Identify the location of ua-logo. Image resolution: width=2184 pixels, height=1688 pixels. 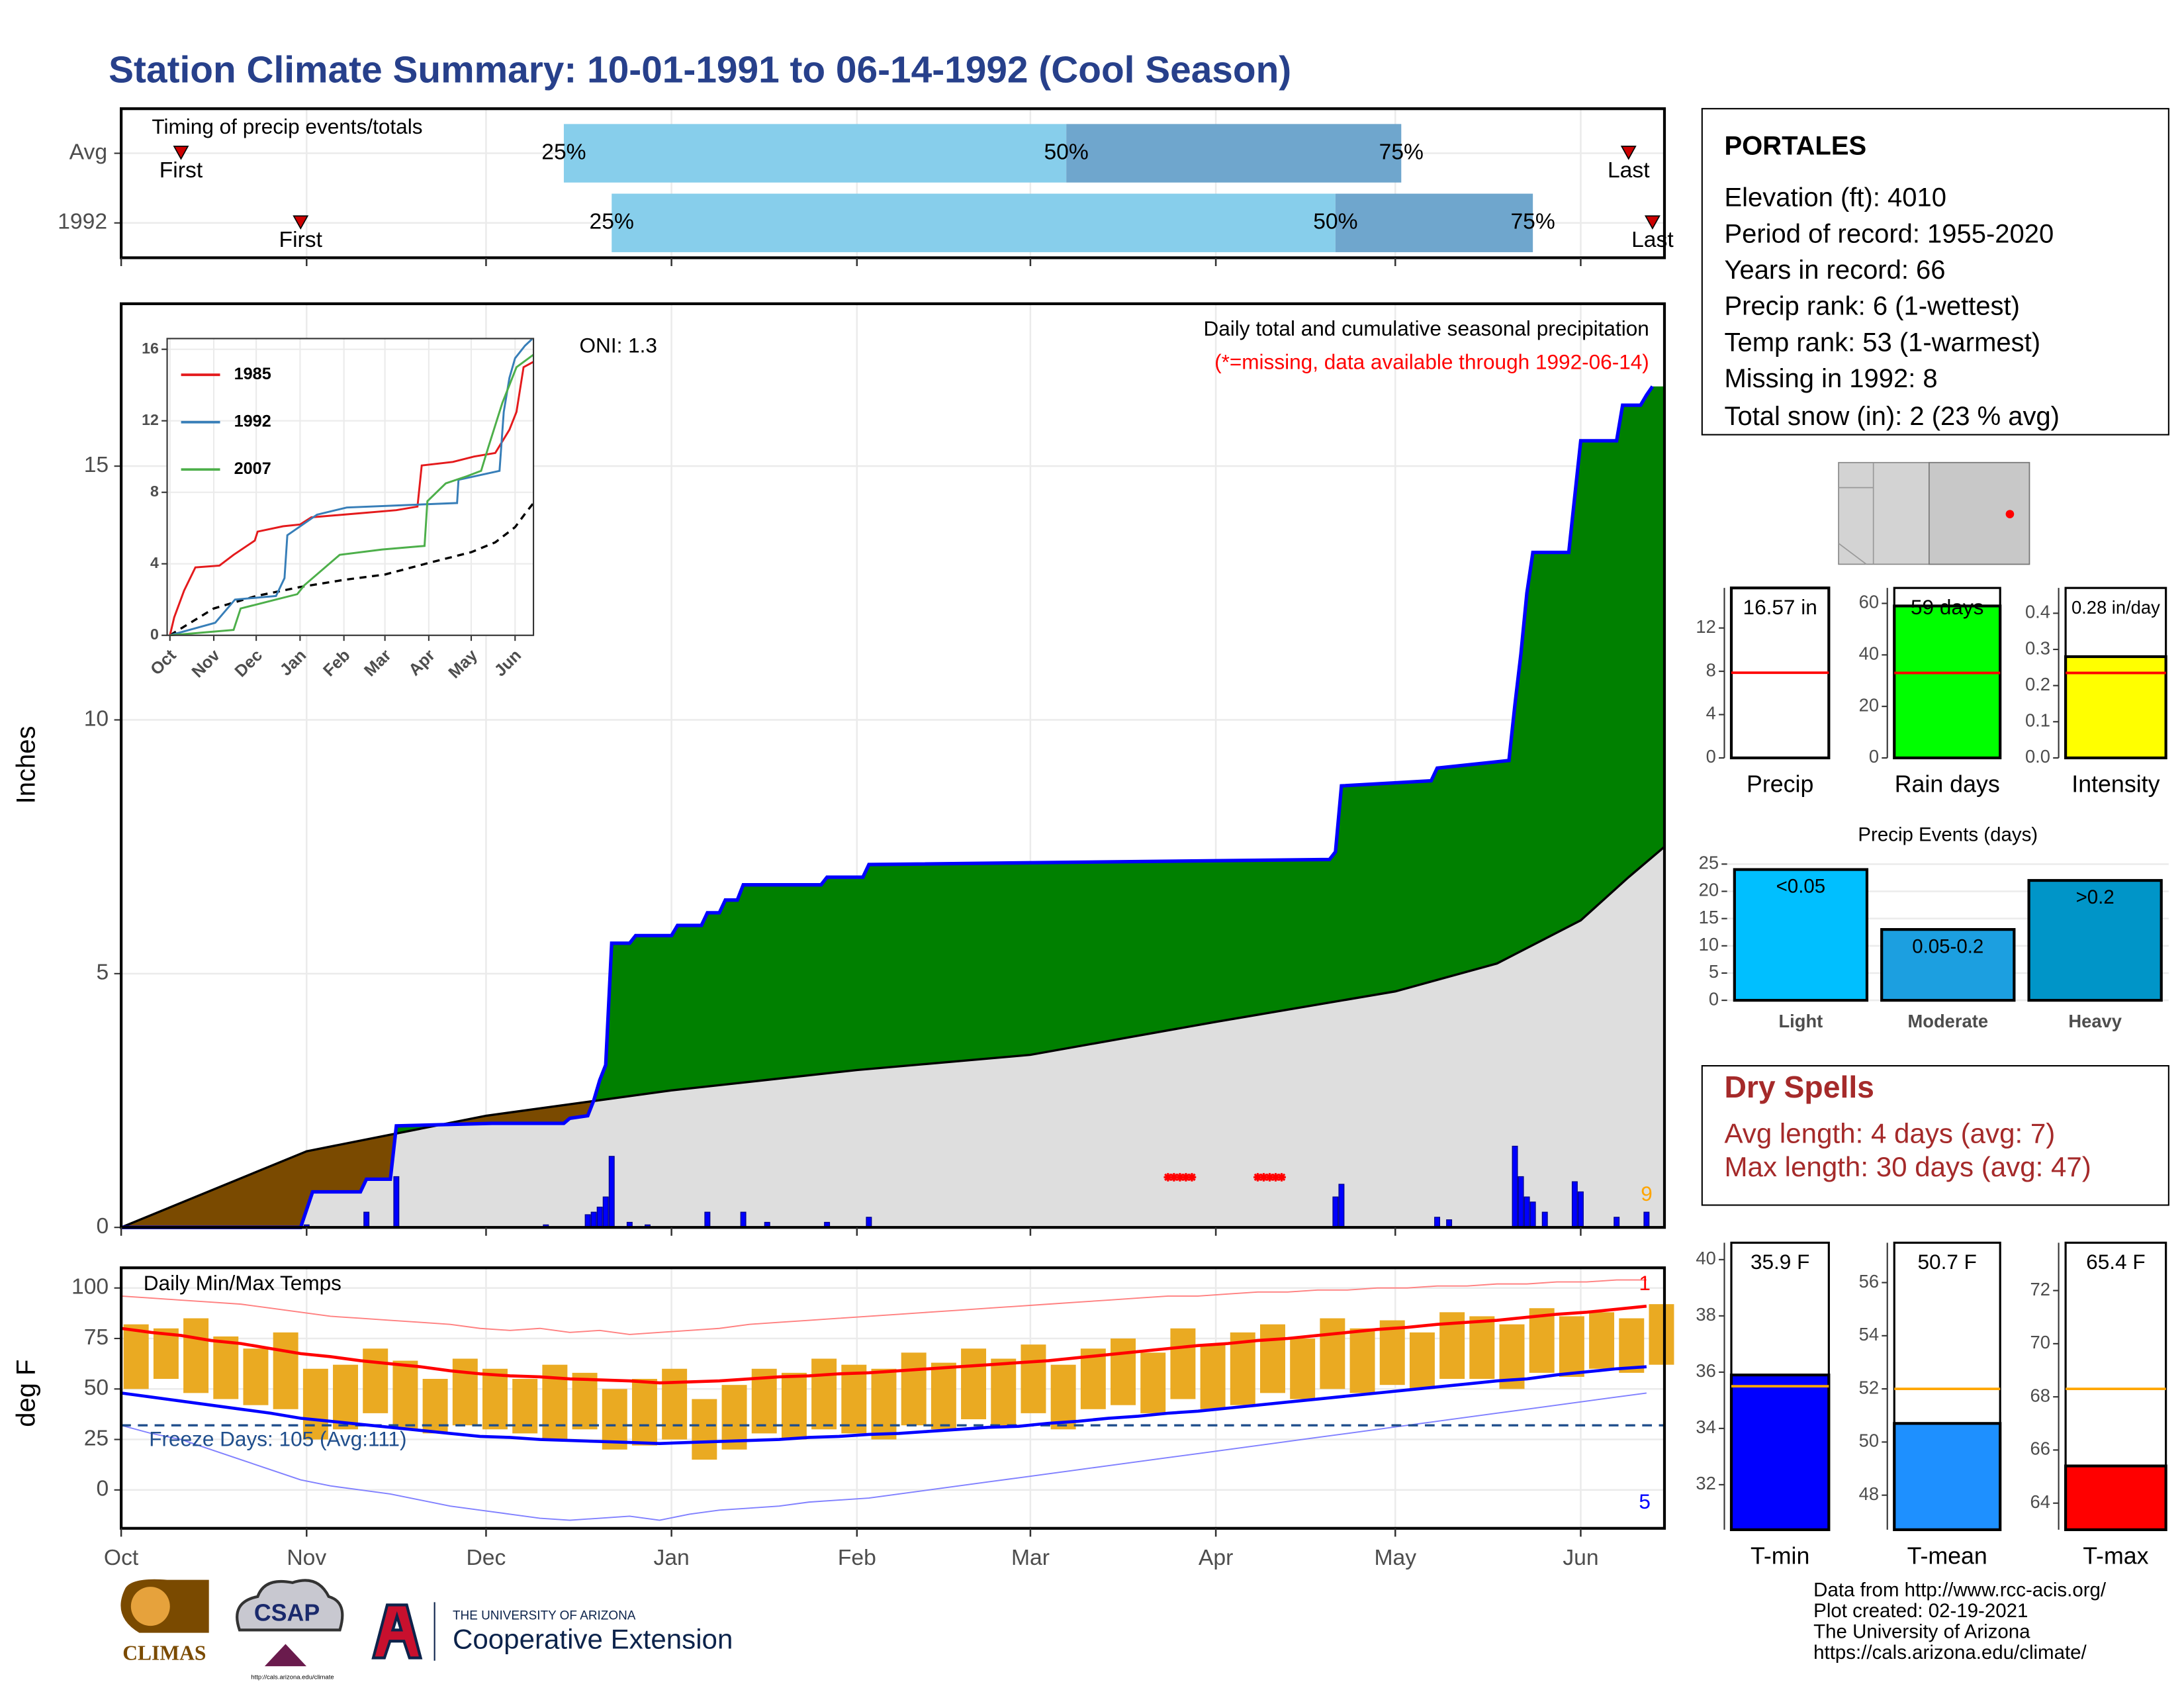
(397, 1631).